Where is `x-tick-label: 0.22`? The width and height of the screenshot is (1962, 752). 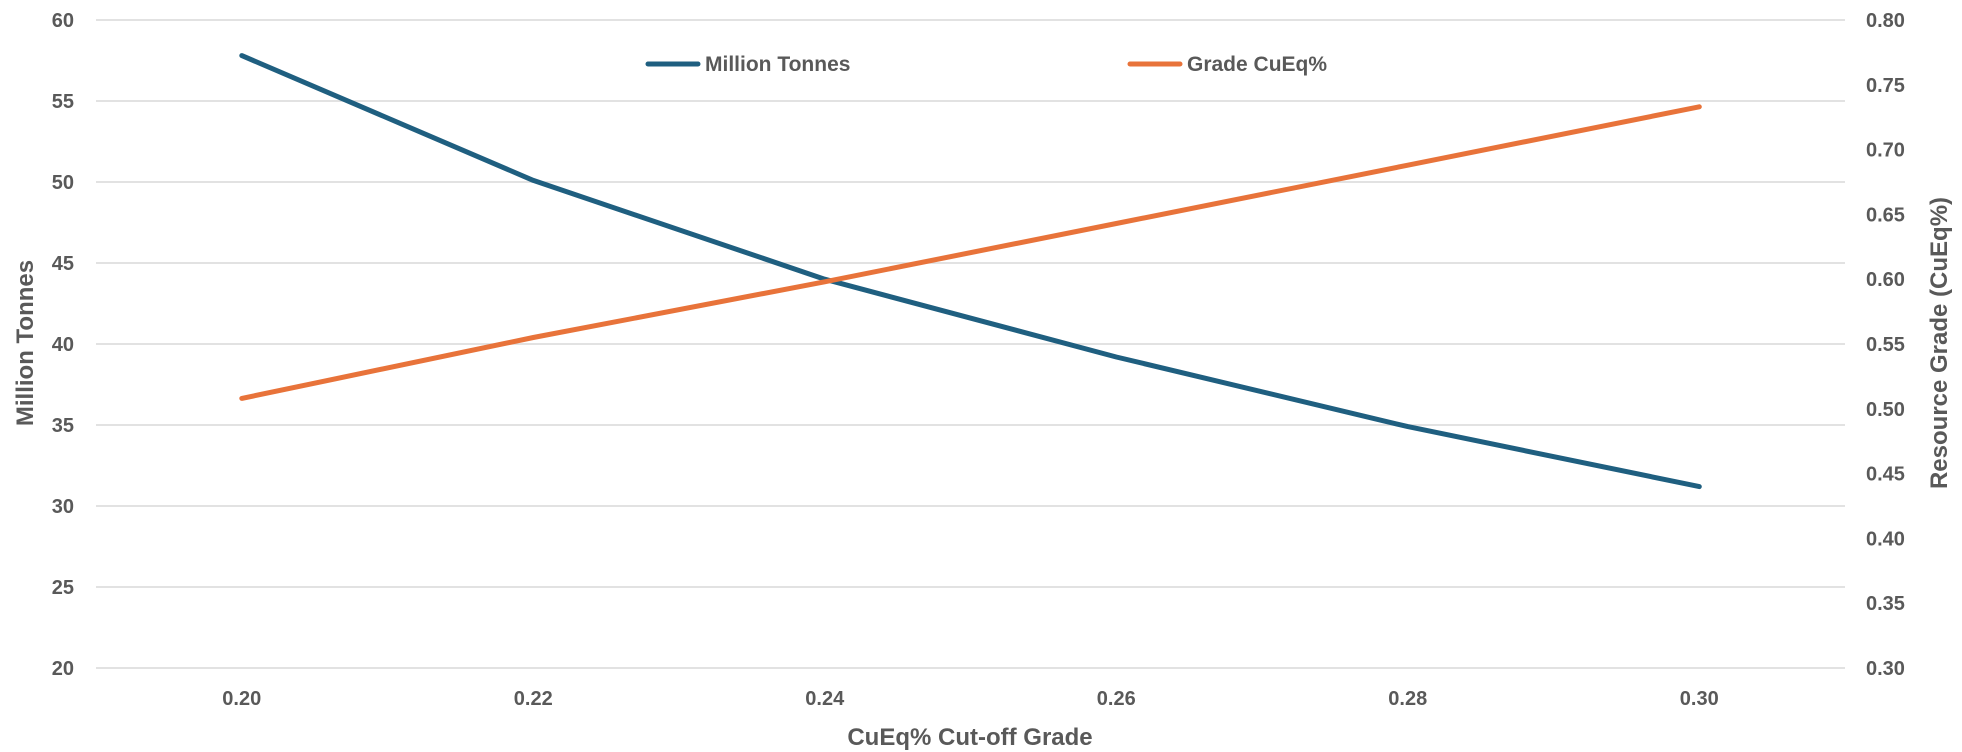 x-tick-label: 0.22 is located at coordinates (533, 699).